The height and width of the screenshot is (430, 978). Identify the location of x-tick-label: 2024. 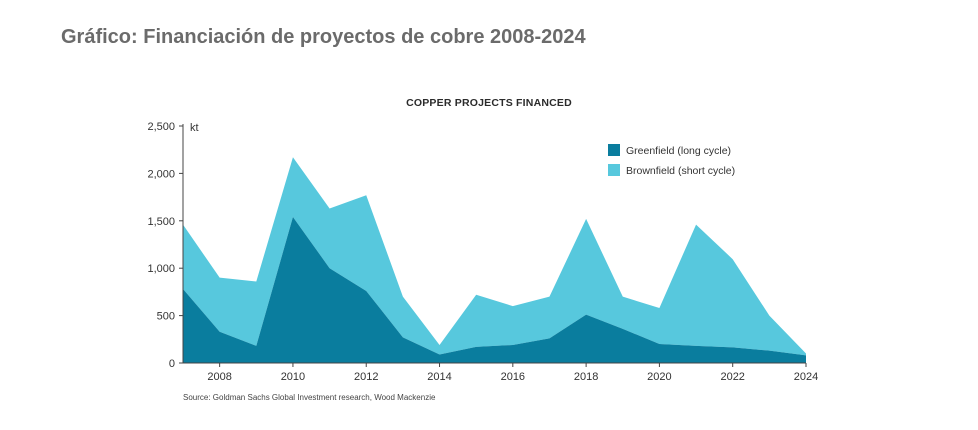
(806, 377).